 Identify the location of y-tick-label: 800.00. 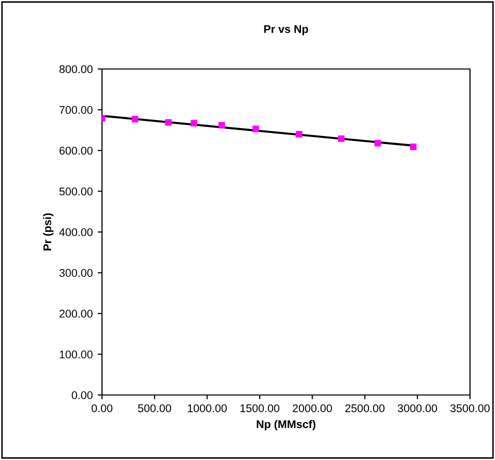
(76, 69).